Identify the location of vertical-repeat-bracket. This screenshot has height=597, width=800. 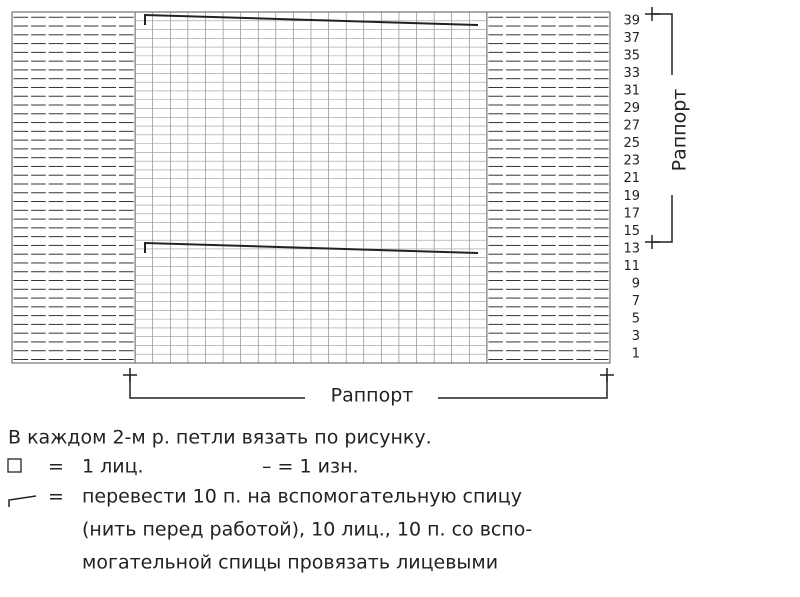
(659, 128).